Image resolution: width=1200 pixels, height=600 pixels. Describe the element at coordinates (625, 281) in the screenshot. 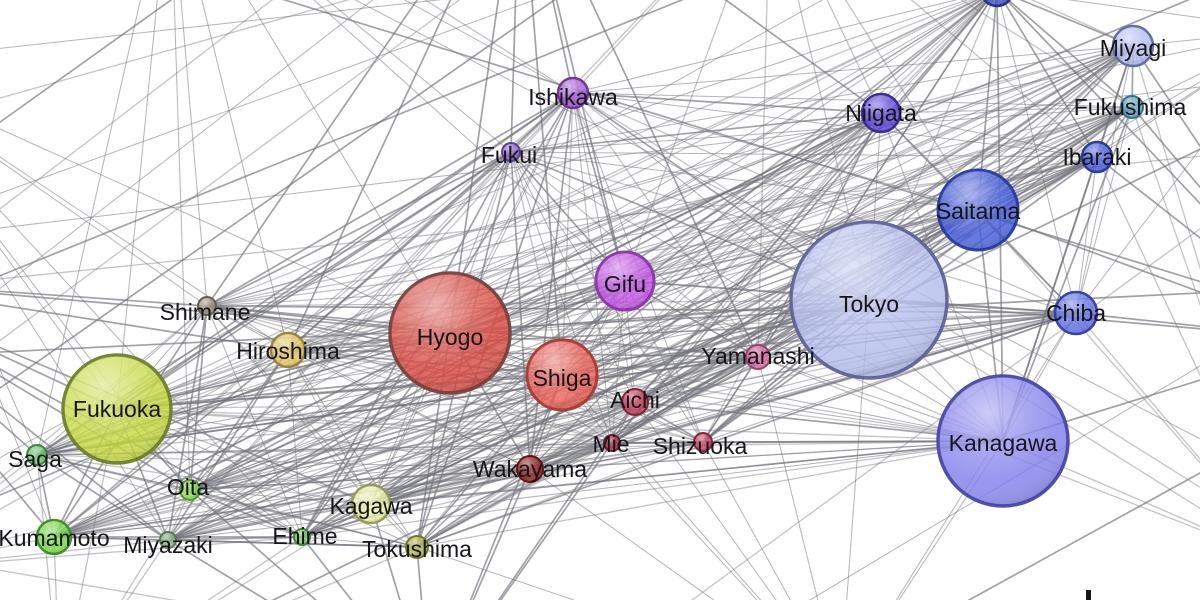

I see `node-gifu` at that location.